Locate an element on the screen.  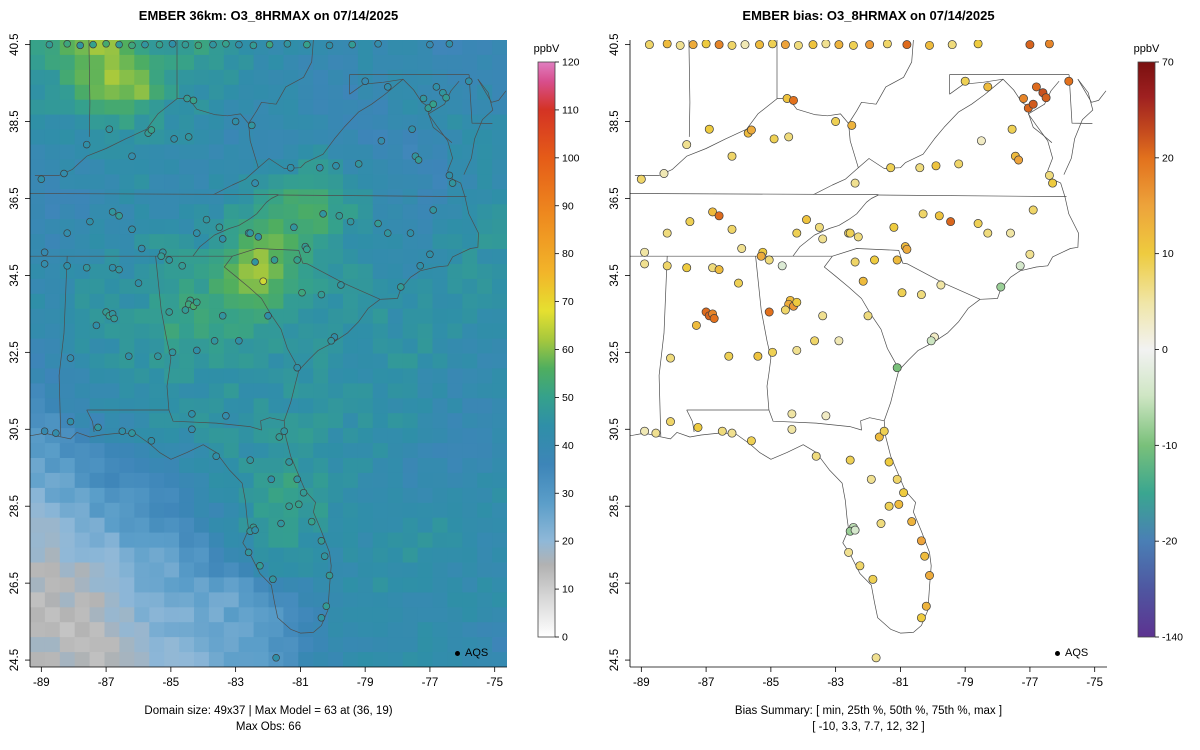
colorbar-tick-label: 70 is located at coordinates (1168, 63).